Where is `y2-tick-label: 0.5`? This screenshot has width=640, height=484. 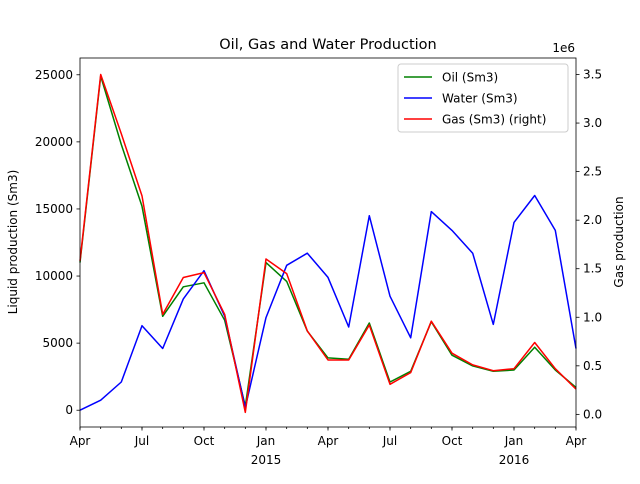 y2-tick-label: 0.5 is located at coordinates (592, 366).